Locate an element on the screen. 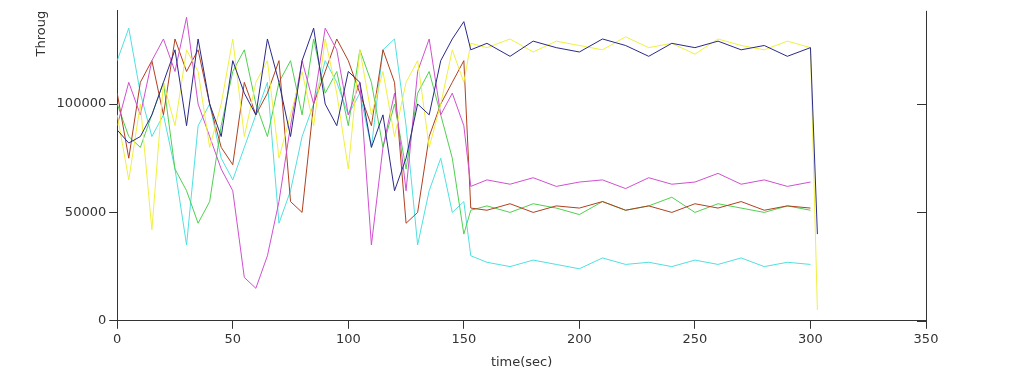 This screenshot has height=384, width=1024. x-tick-label: 250 is located at coordinates (695, 338).